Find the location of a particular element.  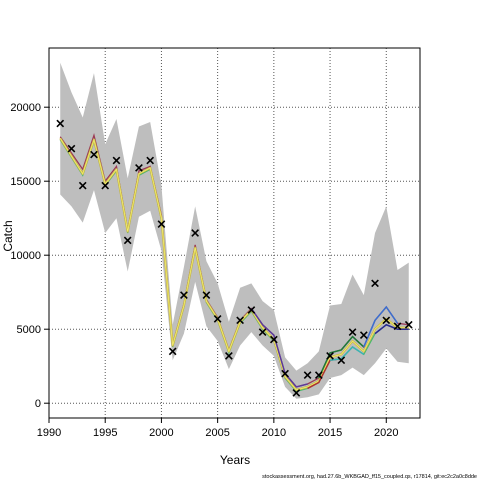

x-tick-label: 1990 is located at coordinates (49, 433).